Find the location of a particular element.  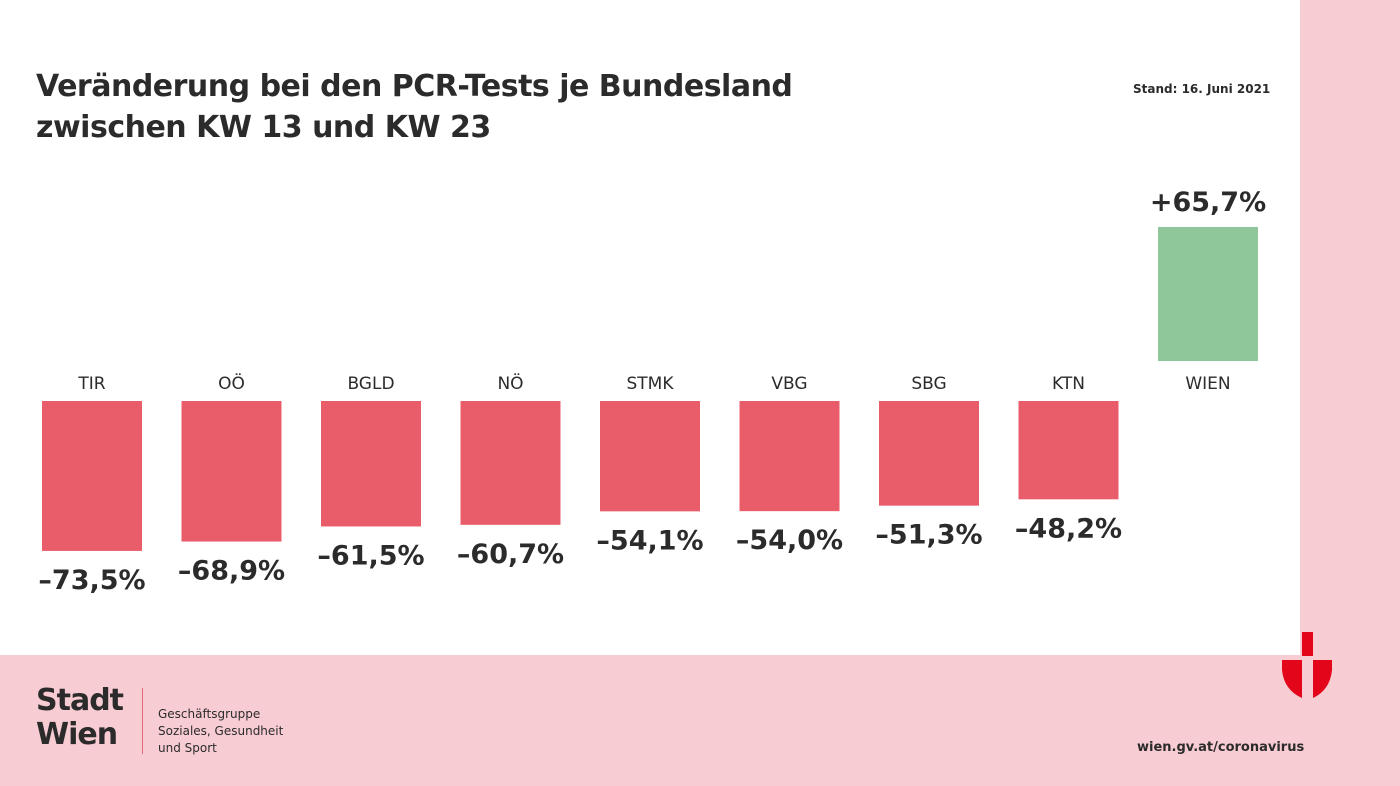

department-line-3: und Sport is located at coordinates (187, 748).